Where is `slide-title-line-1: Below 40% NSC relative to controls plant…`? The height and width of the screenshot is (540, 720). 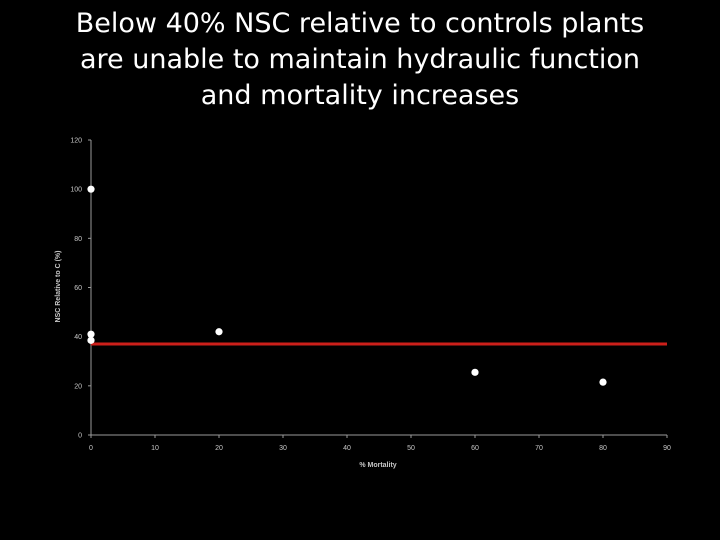
slide-title-line-1: Below 40% NSC relative to controls plant… is located at coordinates (360, 23).